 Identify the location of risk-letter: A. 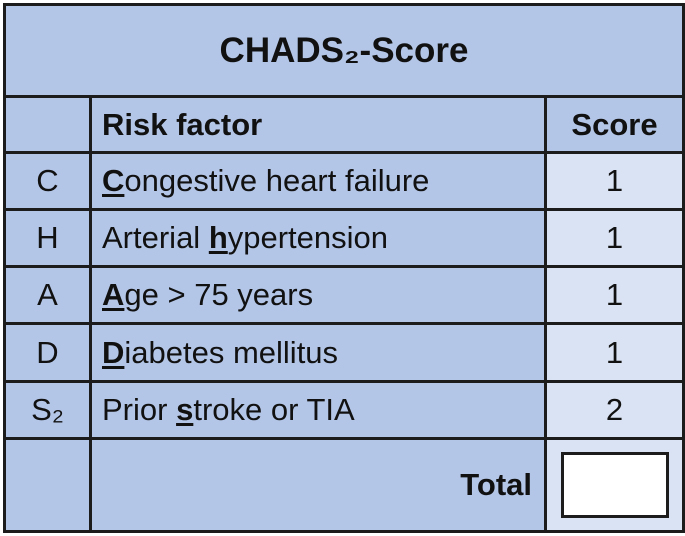
(47, 295).